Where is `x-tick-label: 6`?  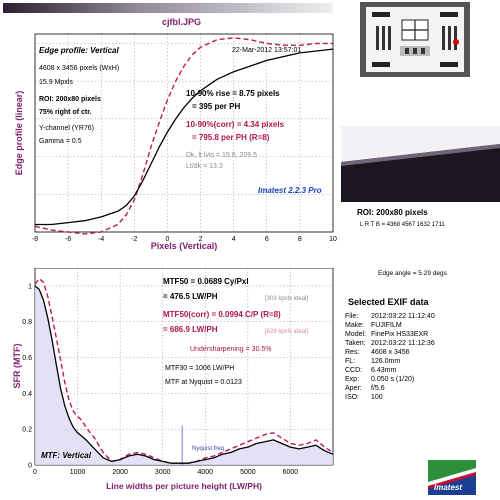 x-tick-label: 6 is located at coordinates (267, 239).